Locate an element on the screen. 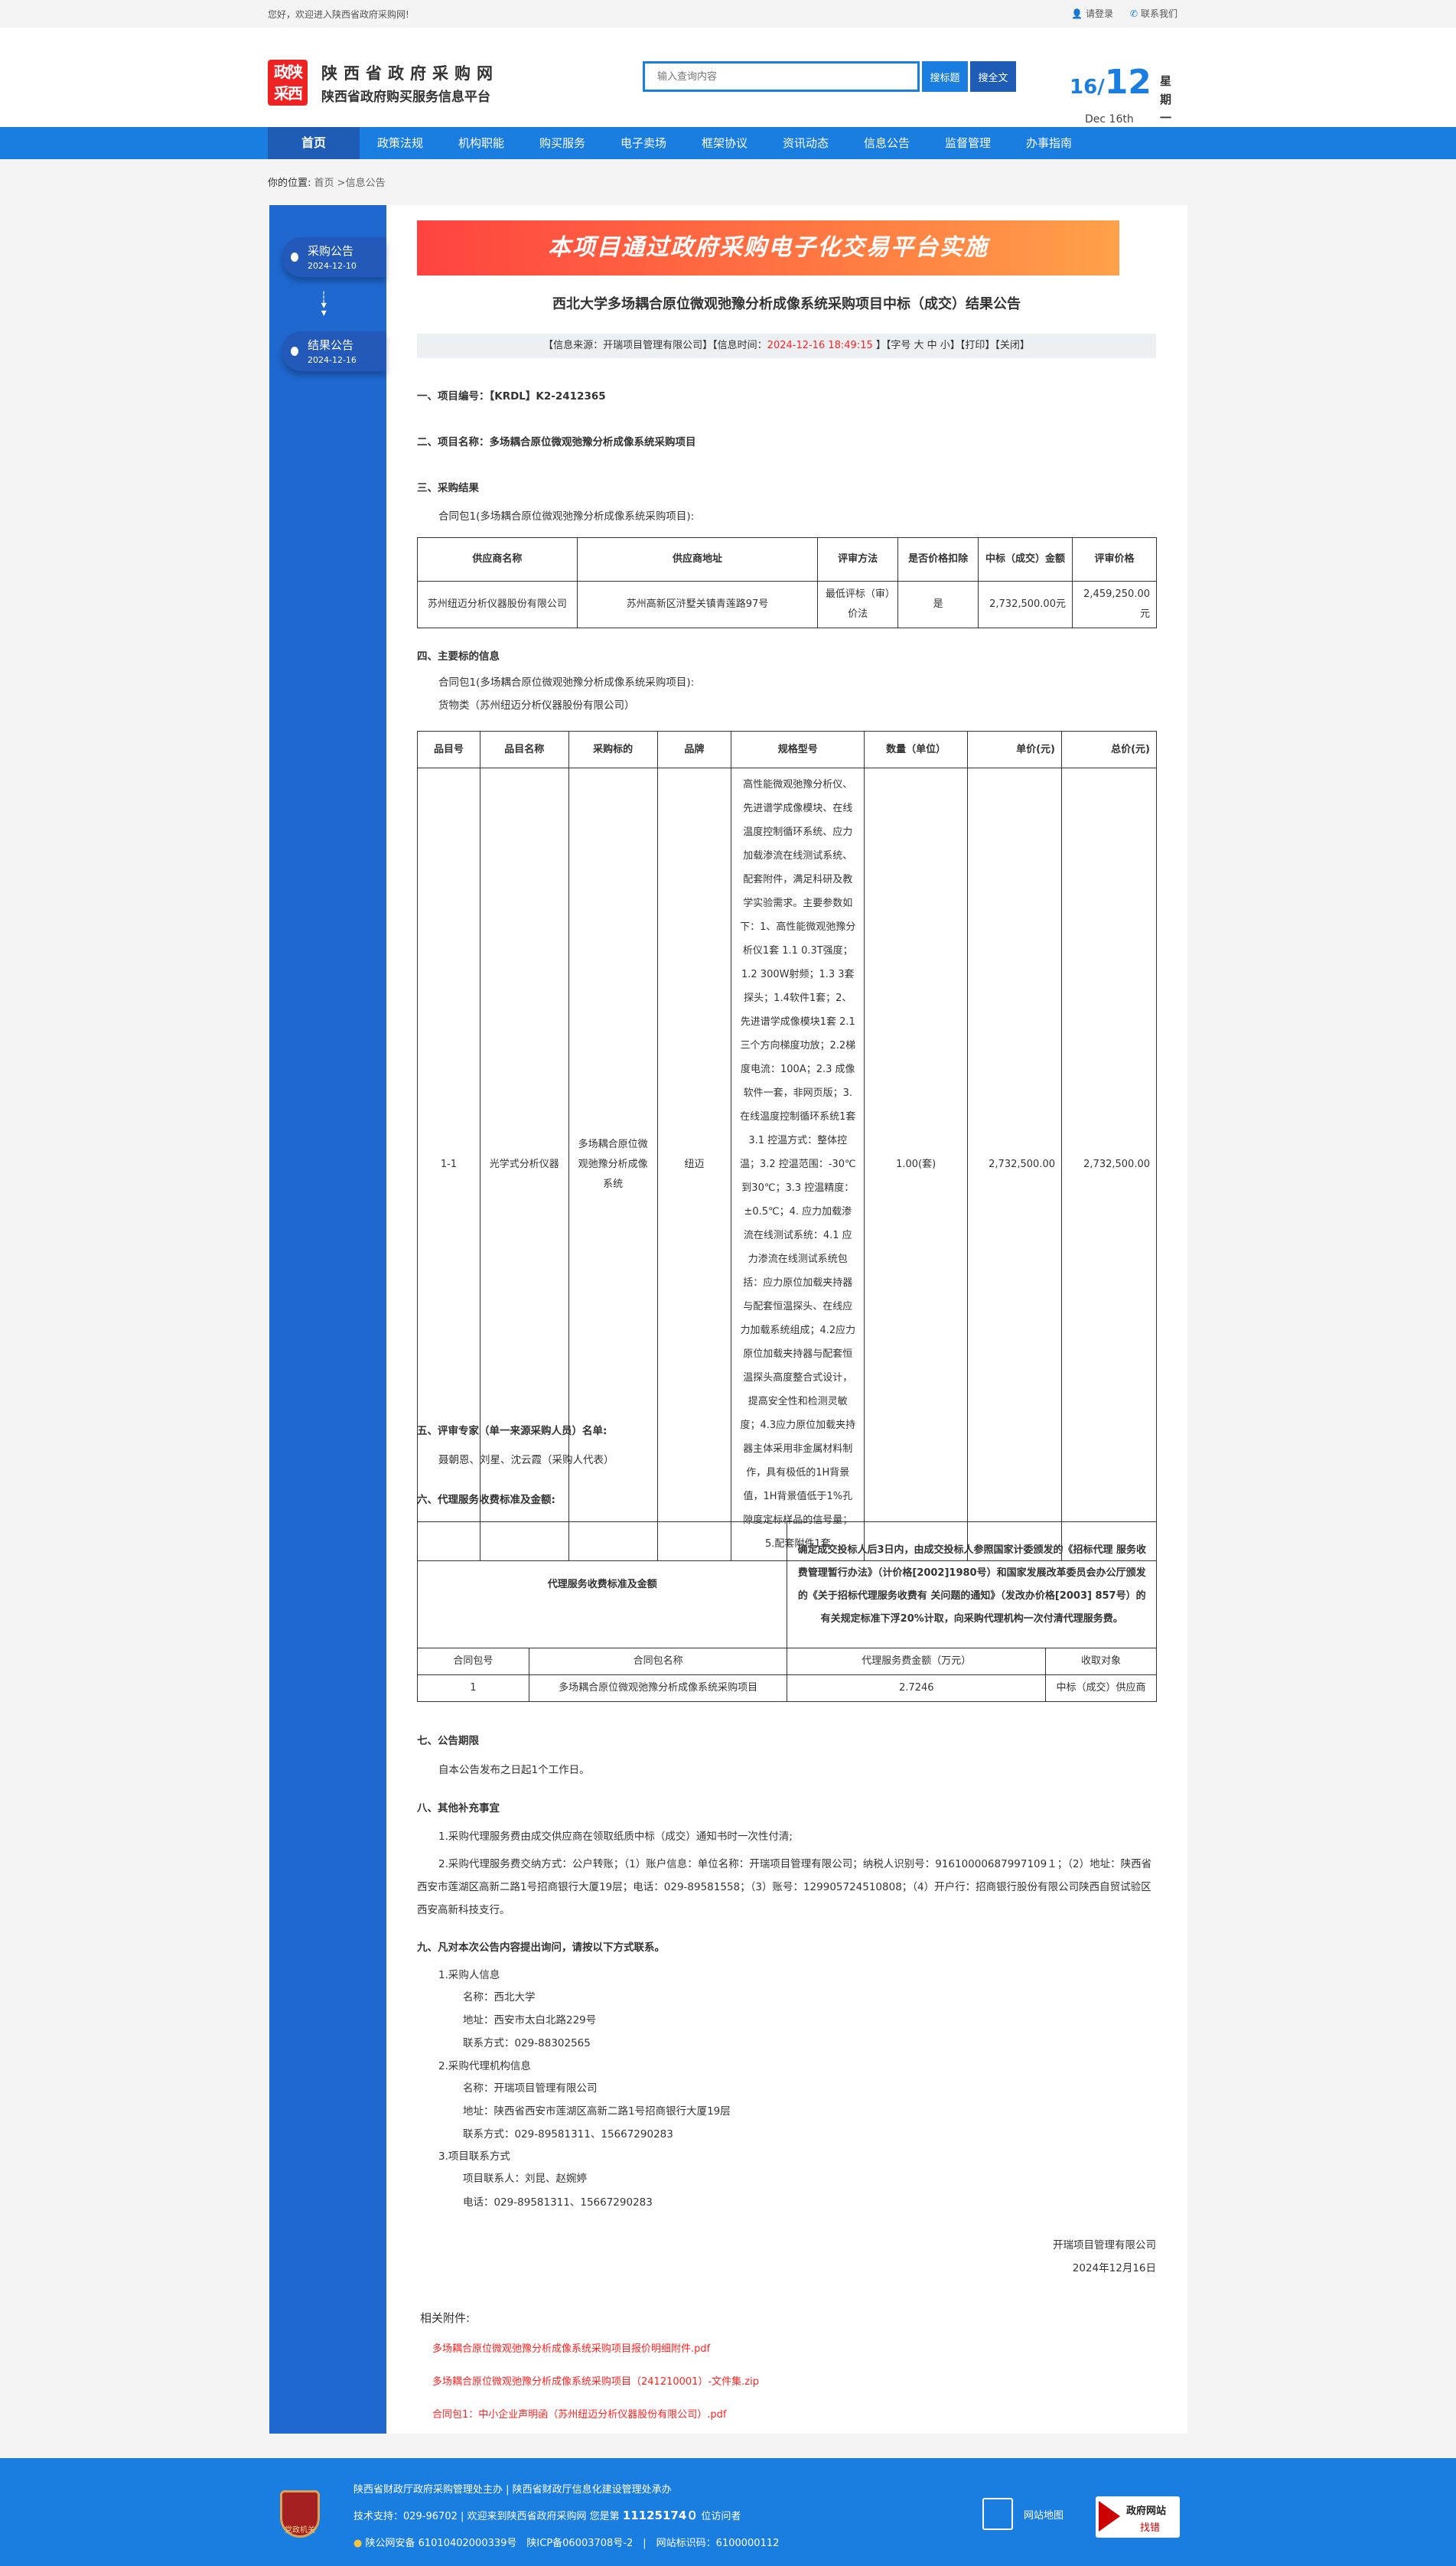 The image size is (1456, 2566). date-day: 16 is located at coordinates (1084, 87).